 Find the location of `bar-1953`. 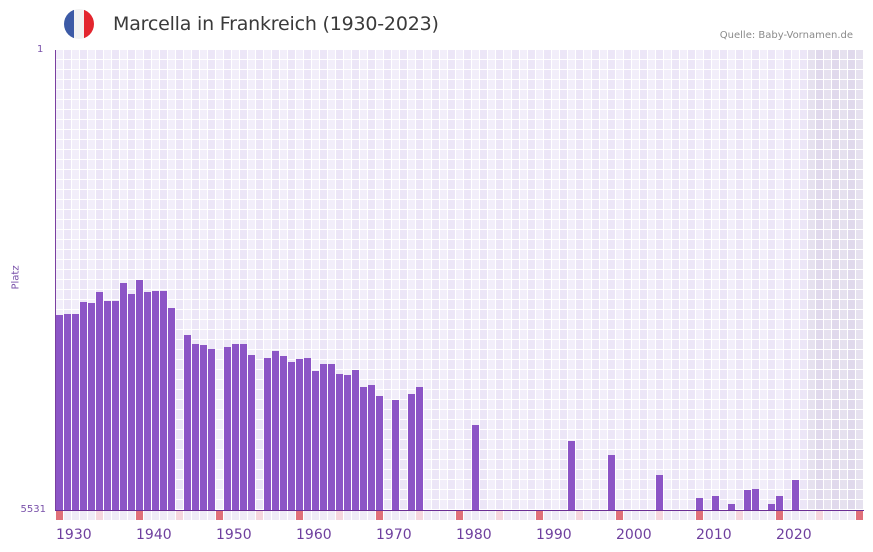

bar-1953 is located at coordinates (243, 426).